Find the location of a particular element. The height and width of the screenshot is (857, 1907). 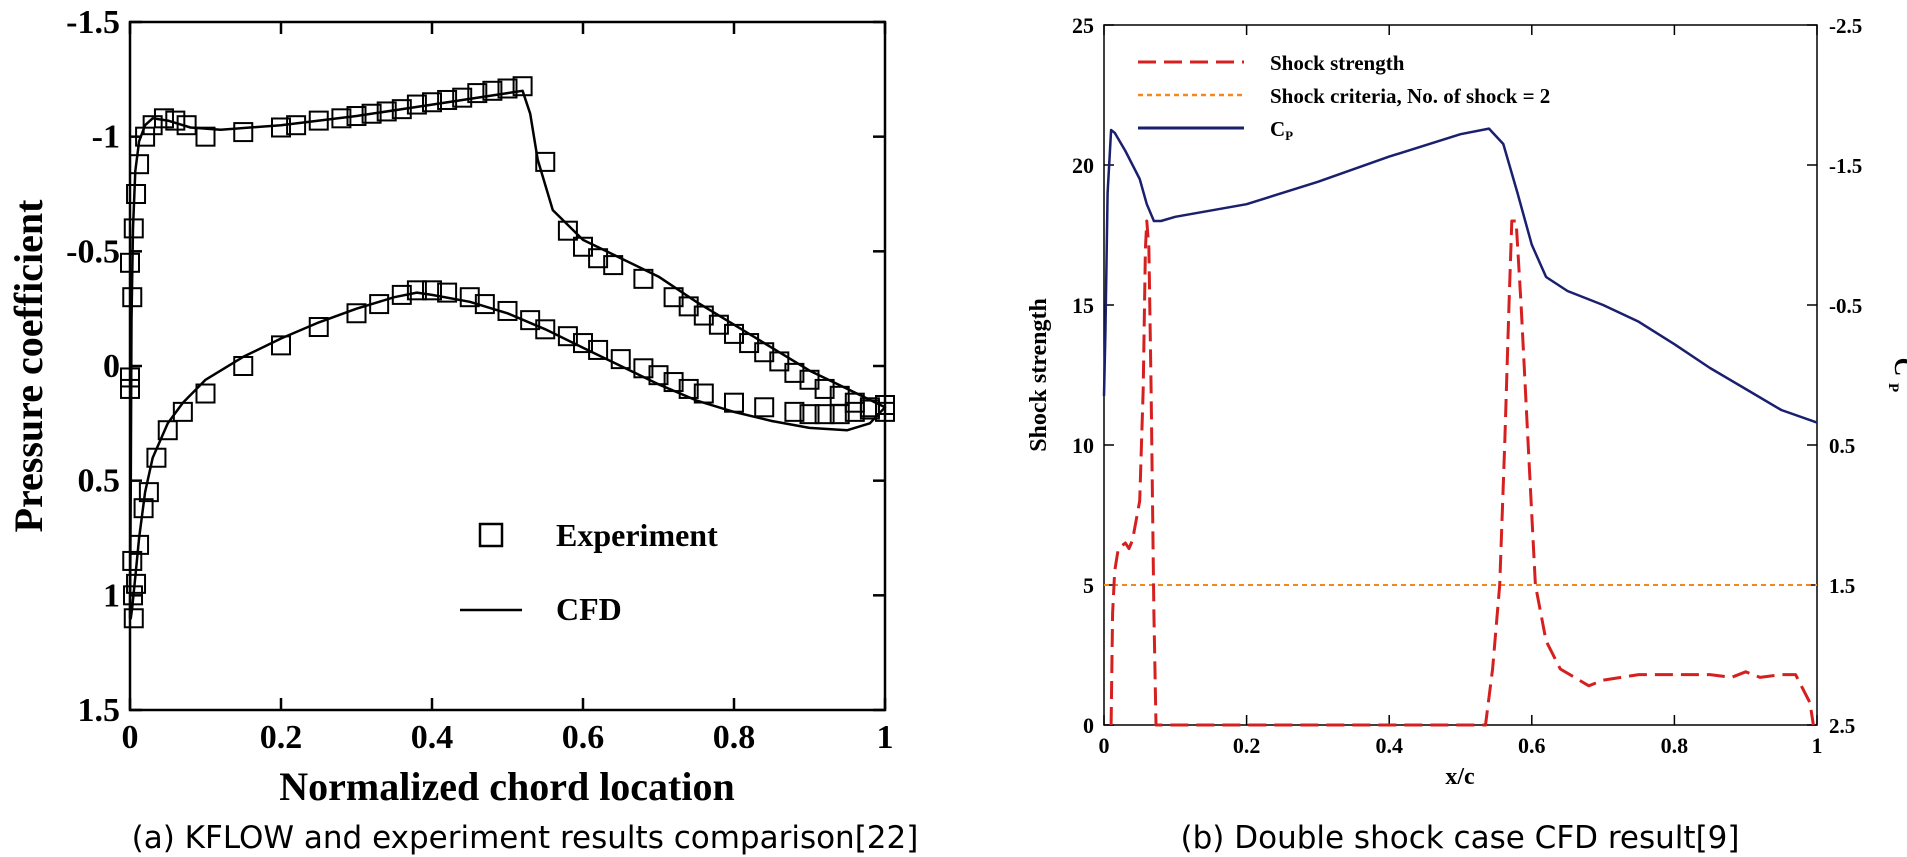

y-tick-label: -0.5 is located at coordinates (93, 251).